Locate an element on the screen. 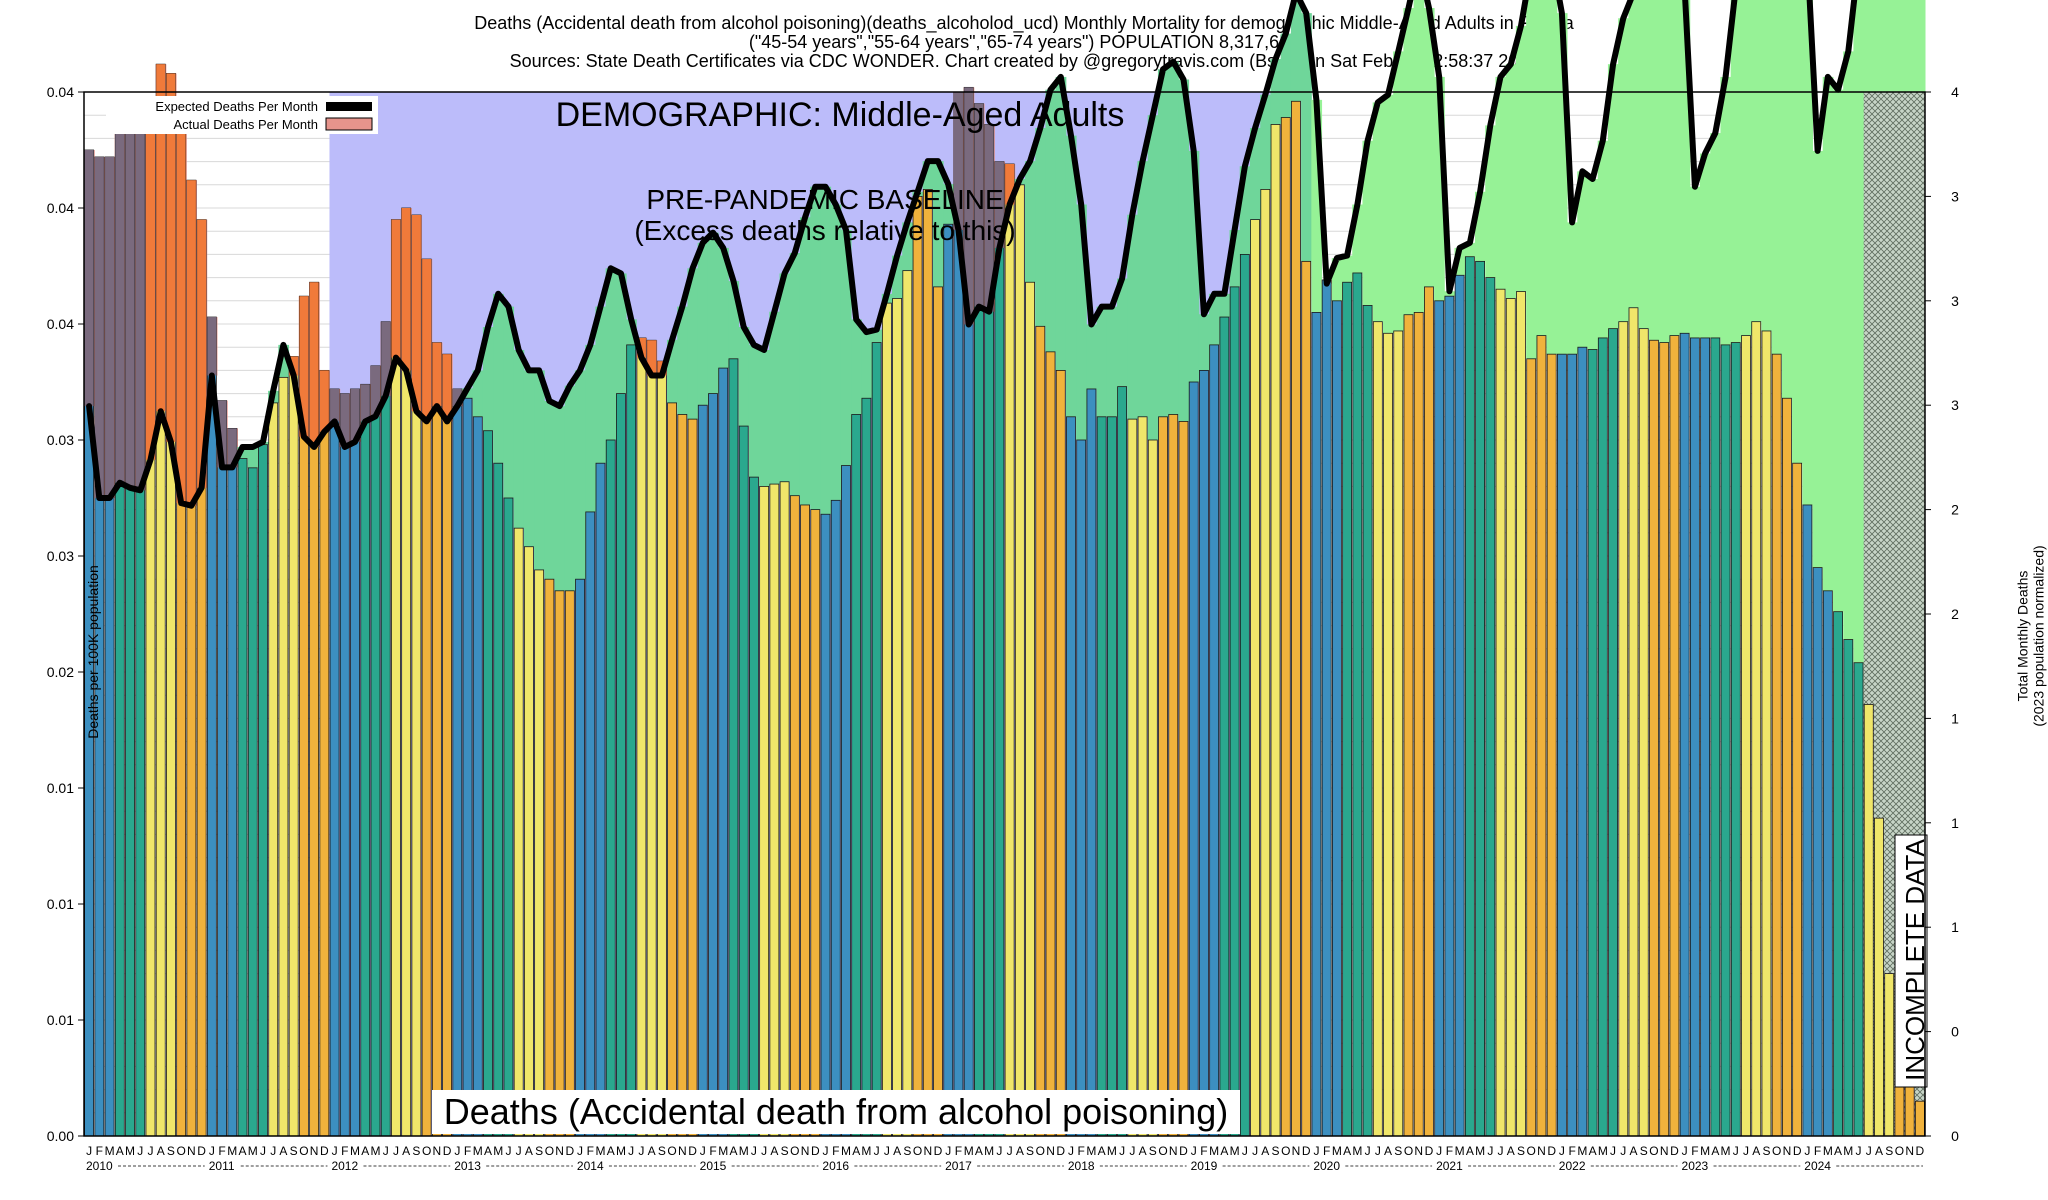  x-year-label: 2021 is located at coordinates (1449, 1166).